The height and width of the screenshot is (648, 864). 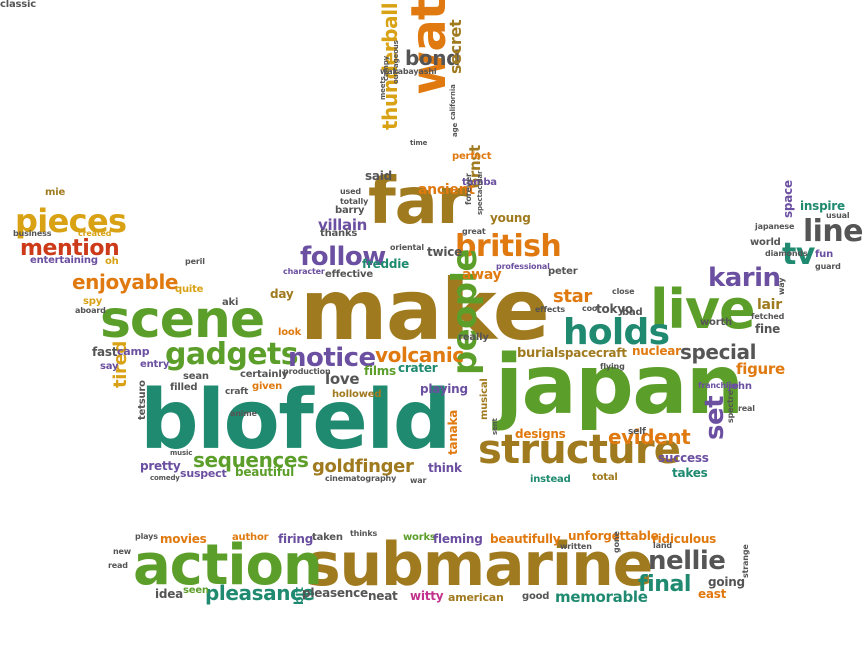 What do you see at coordinates (616, 542) in the screenshot?
I see `word-gone: gone` at bounding box center [616, 542].